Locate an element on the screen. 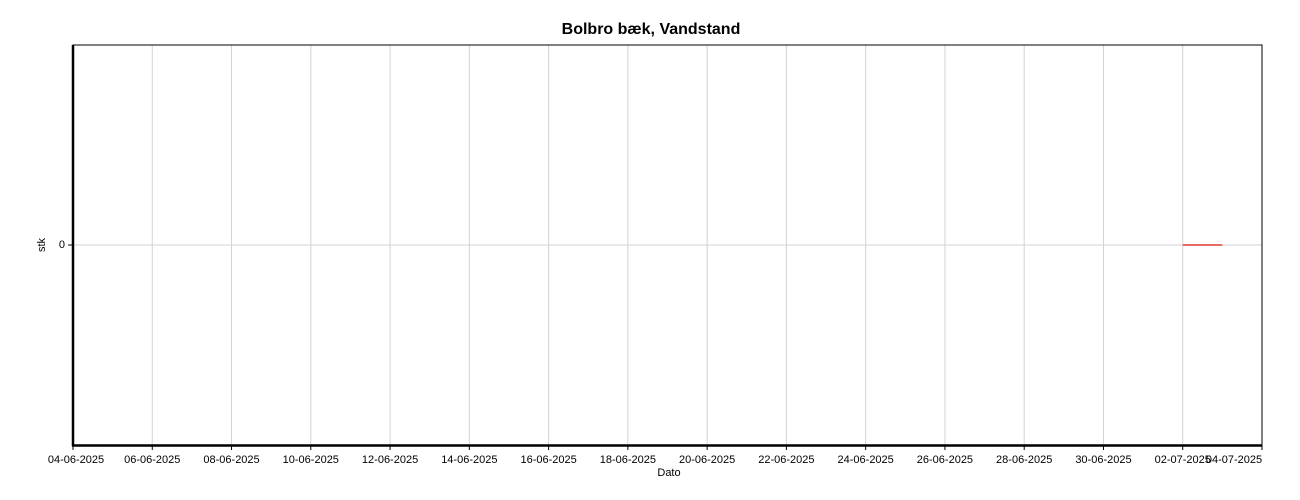 The width and height of the screenshot is (1300, 500). x-axis-label: Dato is located at coordinates (668, 473).